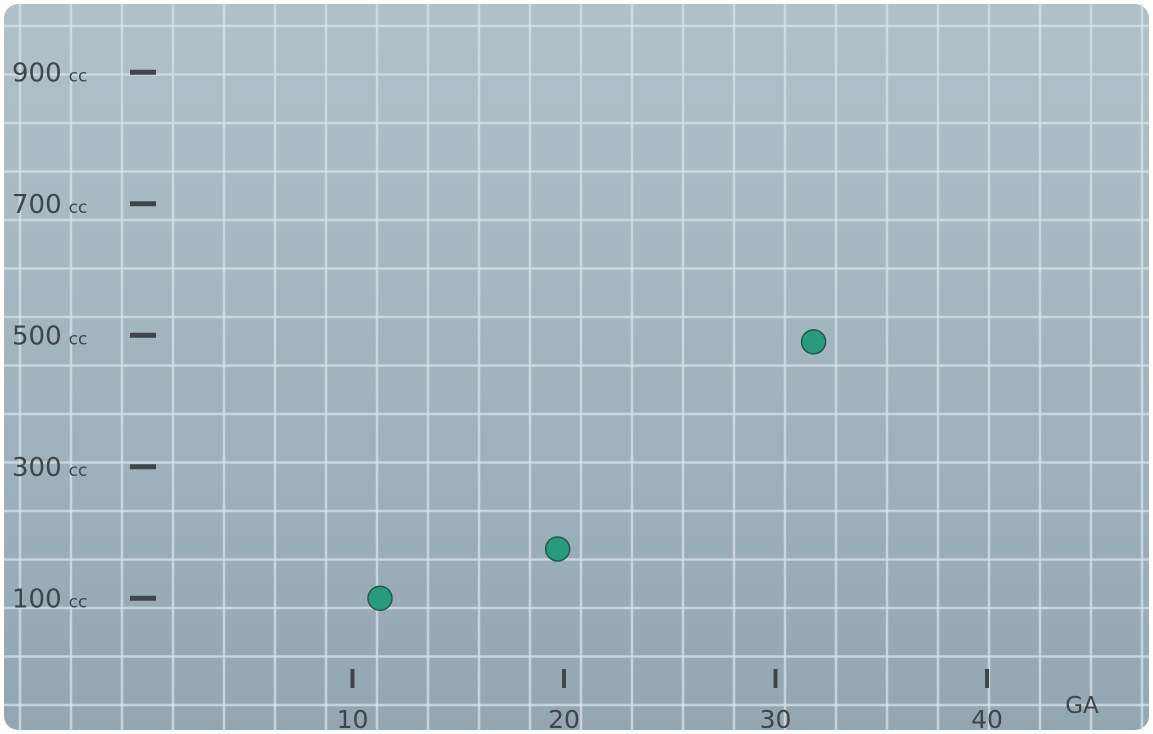 The image size is (1153, 734). Describe the element at coordinates (37, 205) in the screenshot. I see `y-tick-value: 700` at that location.